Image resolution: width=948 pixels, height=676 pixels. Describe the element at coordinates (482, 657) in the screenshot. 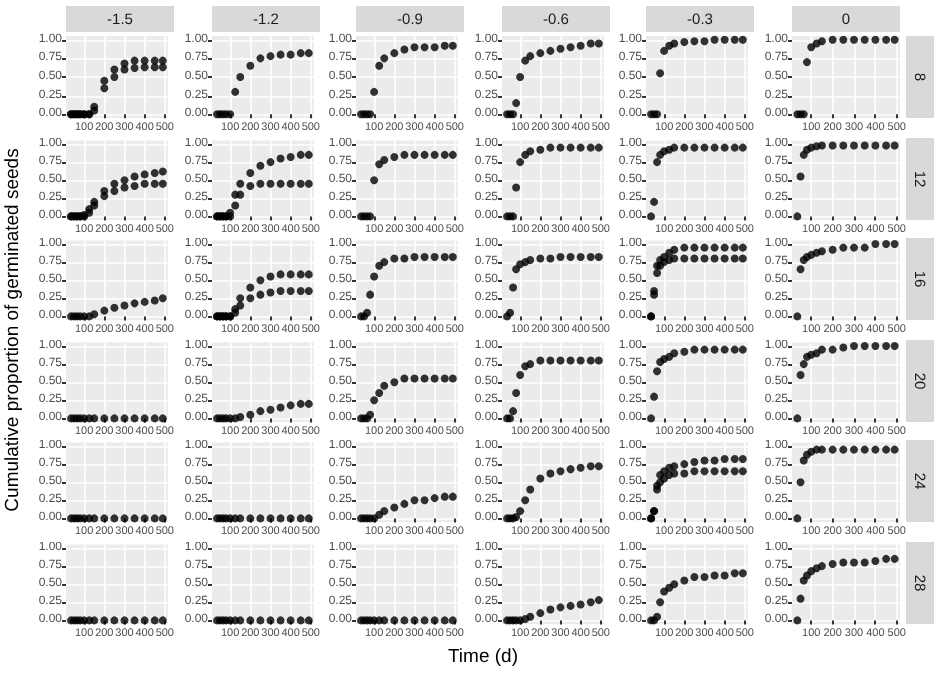

I see `x-axis-title: Time (d)` at that location.